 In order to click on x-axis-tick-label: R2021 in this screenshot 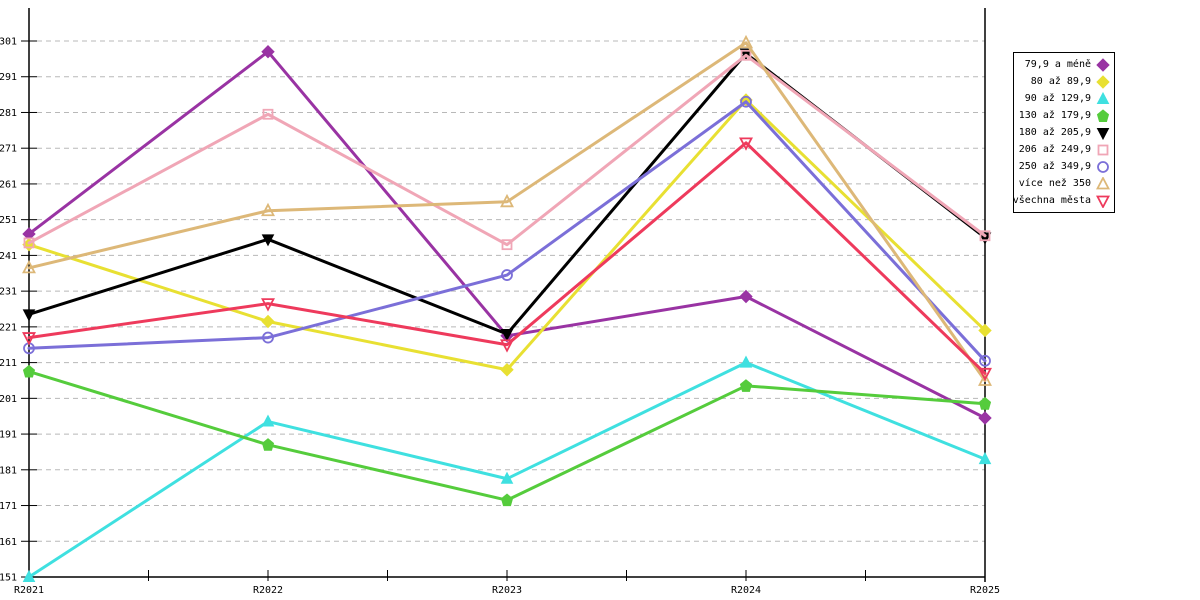, I will do `click(29, 590)`.